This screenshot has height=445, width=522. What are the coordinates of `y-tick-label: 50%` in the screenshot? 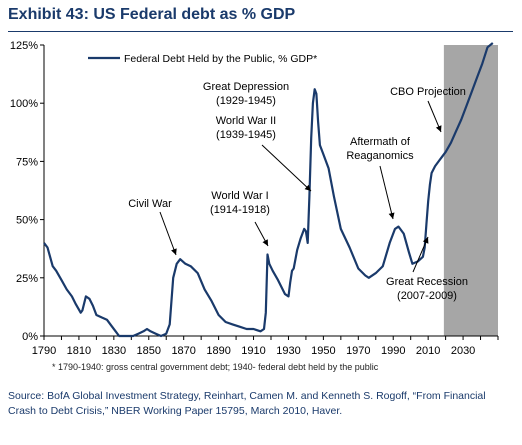 It's located at (27, 221).